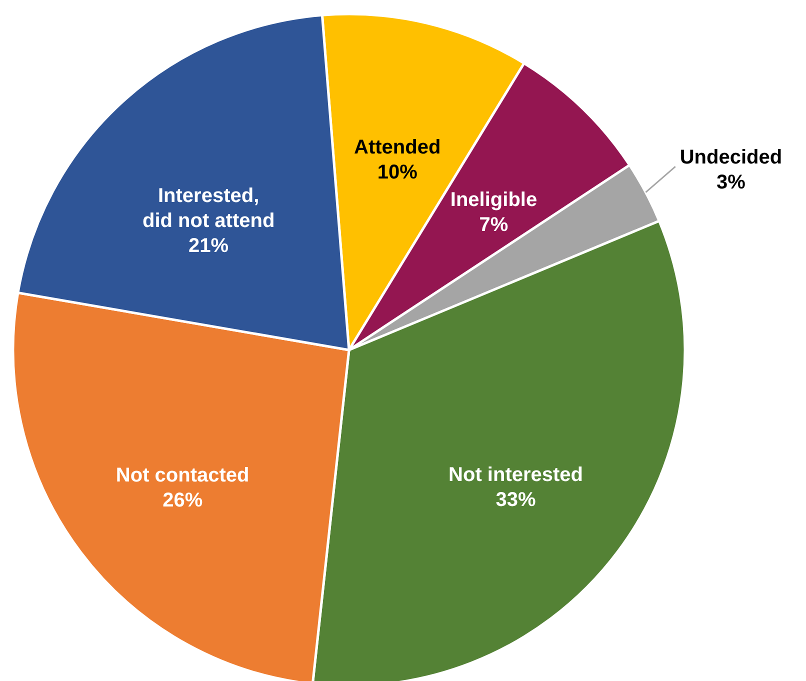 This screenshot has height=681, width=806. What do you see at coordinates (493, 225) in the screenshot?
I see `data-label: 7%` at bounding box center [493, 225].